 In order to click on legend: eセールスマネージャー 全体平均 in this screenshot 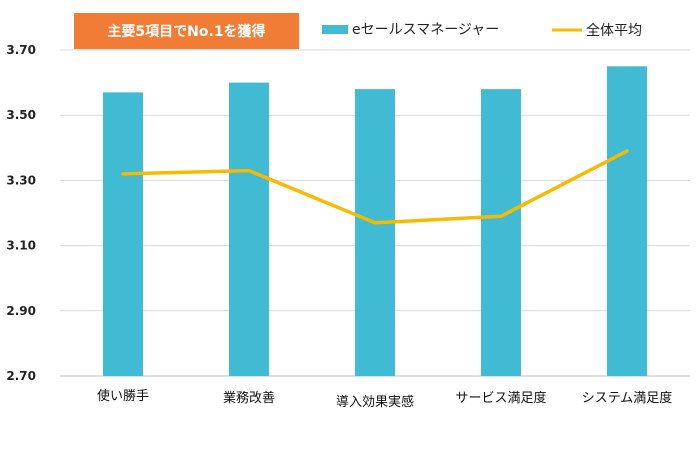, I will do `click(482, 30)`.